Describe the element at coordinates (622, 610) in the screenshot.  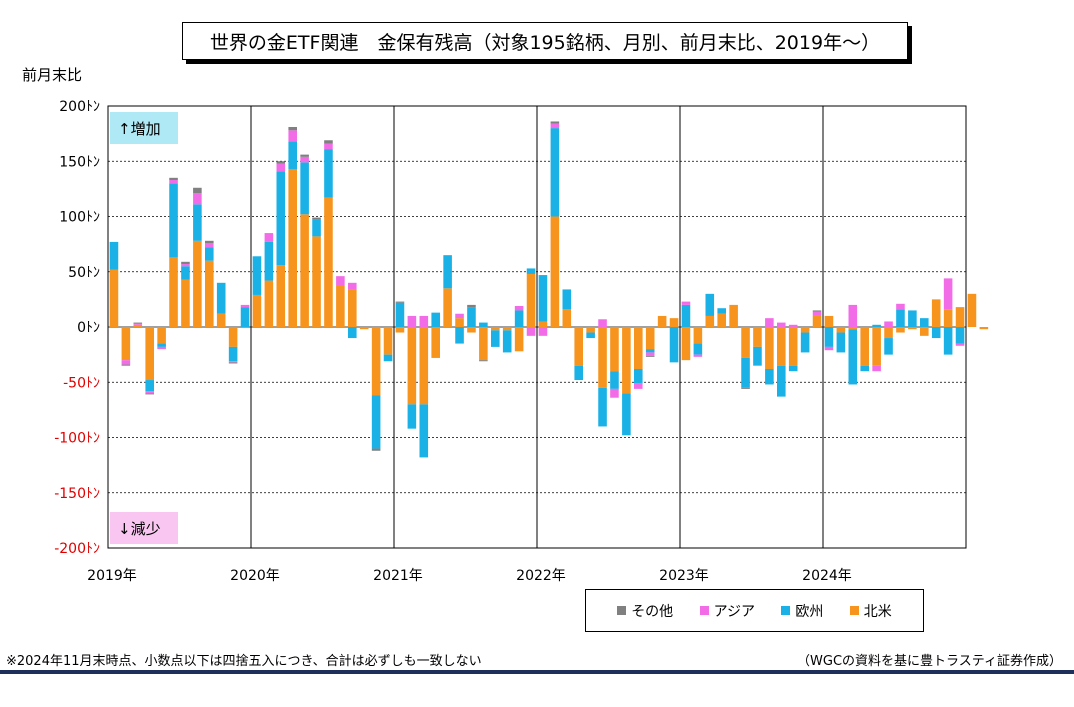
I see `legend-swatch-other` at that location.